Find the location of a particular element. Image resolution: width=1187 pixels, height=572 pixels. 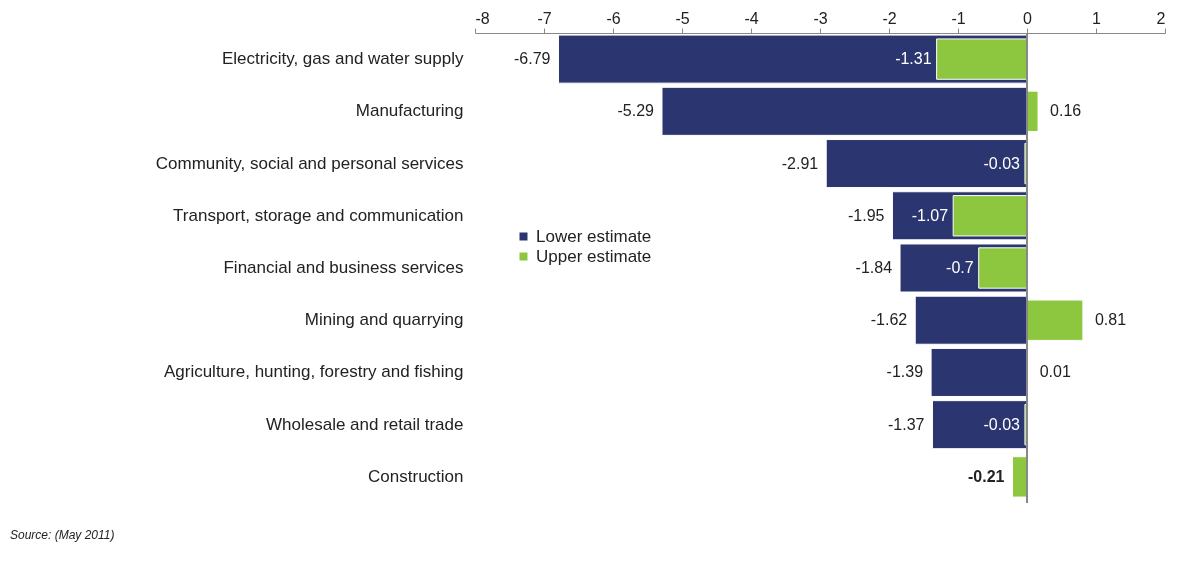

y-tick-label: Wholesale and retail trade is located at coordinates (364, 424).